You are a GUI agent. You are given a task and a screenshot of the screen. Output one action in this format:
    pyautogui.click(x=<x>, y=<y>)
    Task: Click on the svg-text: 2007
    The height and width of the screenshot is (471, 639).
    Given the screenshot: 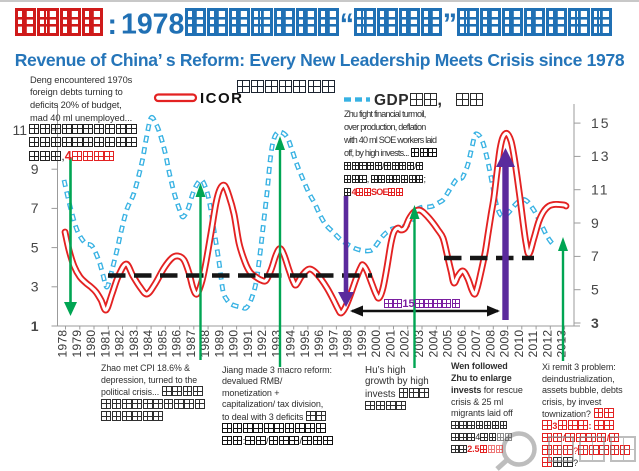 What is the action you would take?
    pyautogui.click(x=476, y=344)
    